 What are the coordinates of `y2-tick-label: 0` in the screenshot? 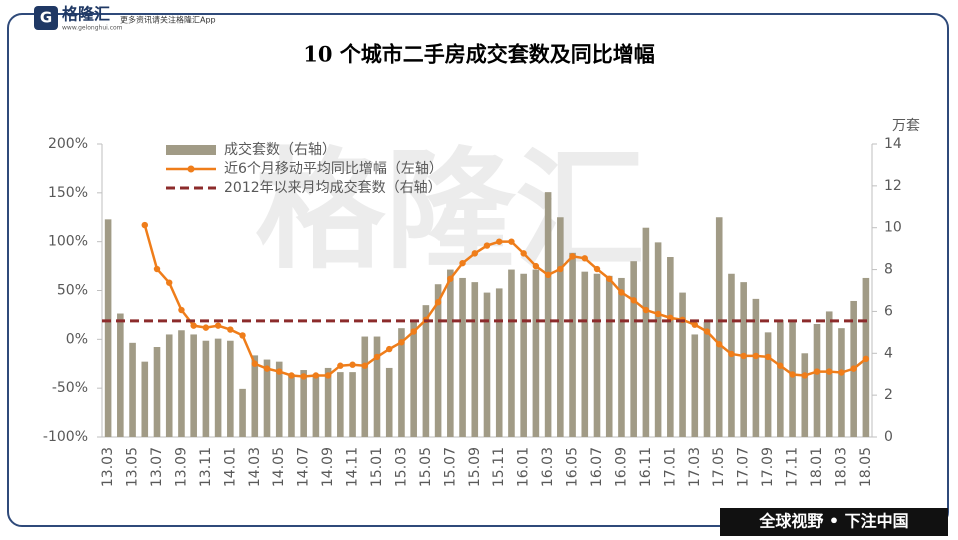 It's located at (888, 437).